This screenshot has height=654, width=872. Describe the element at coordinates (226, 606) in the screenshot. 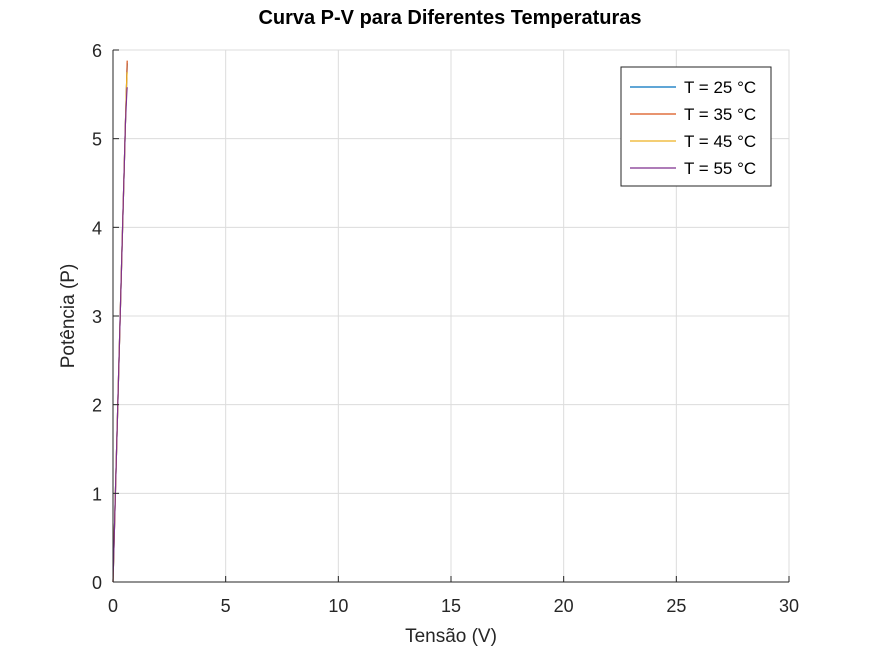

I see `x-tick-label: 5` at that location.